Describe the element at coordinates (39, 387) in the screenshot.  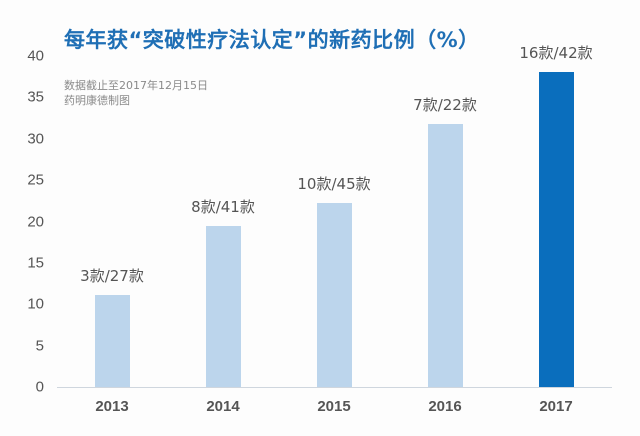
I see `y-tick-label: 0` at that location.